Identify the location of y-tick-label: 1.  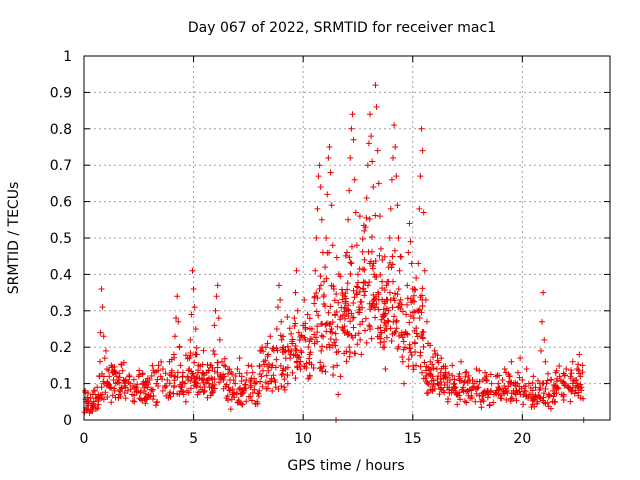
(67, 57).